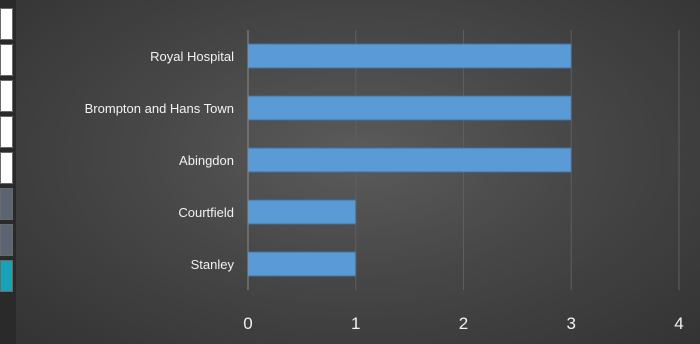 The width and height of the screenshot is (700, 344). I want to click on x-tick-label: 4, so click(678, 323).